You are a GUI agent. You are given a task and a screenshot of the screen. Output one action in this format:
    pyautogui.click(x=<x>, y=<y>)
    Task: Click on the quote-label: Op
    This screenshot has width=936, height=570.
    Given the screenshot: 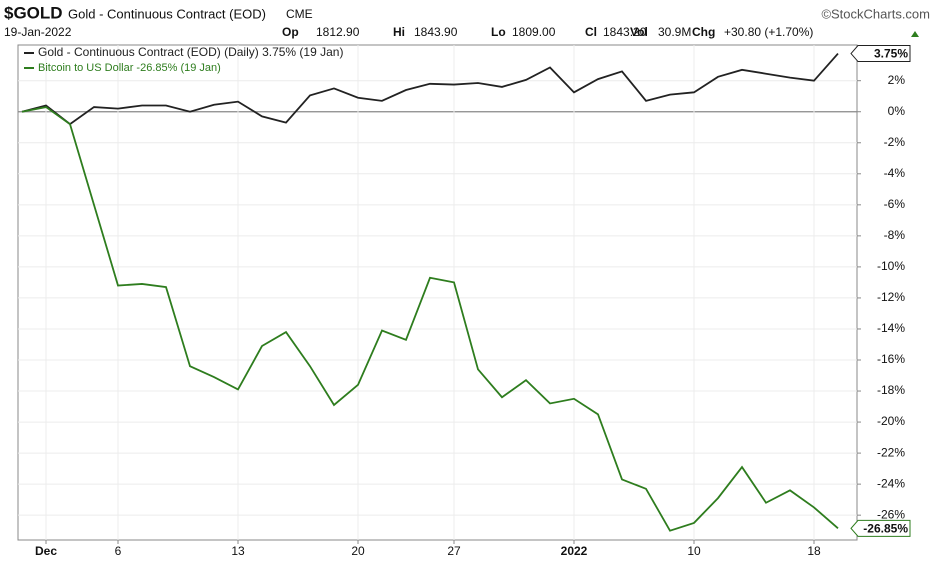 What is the action you would take?
    pyautogui.click(x=290, y=32)
    